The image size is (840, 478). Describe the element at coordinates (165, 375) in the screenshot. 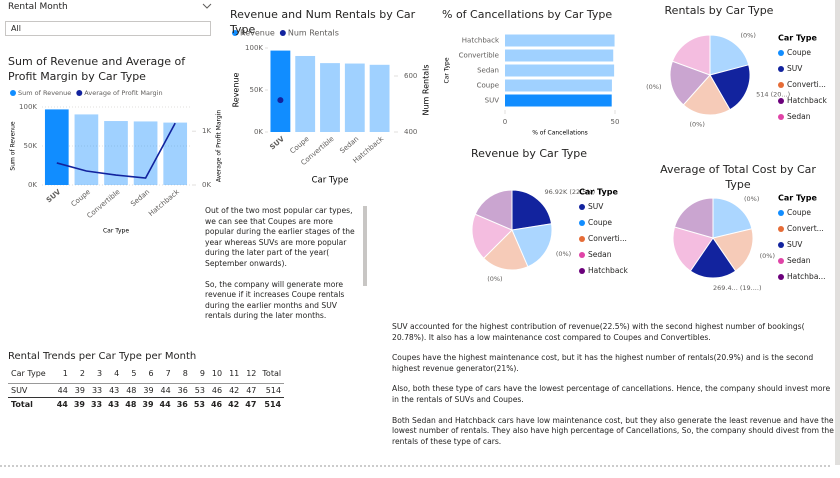

I see `header-cell: 7` at that location.